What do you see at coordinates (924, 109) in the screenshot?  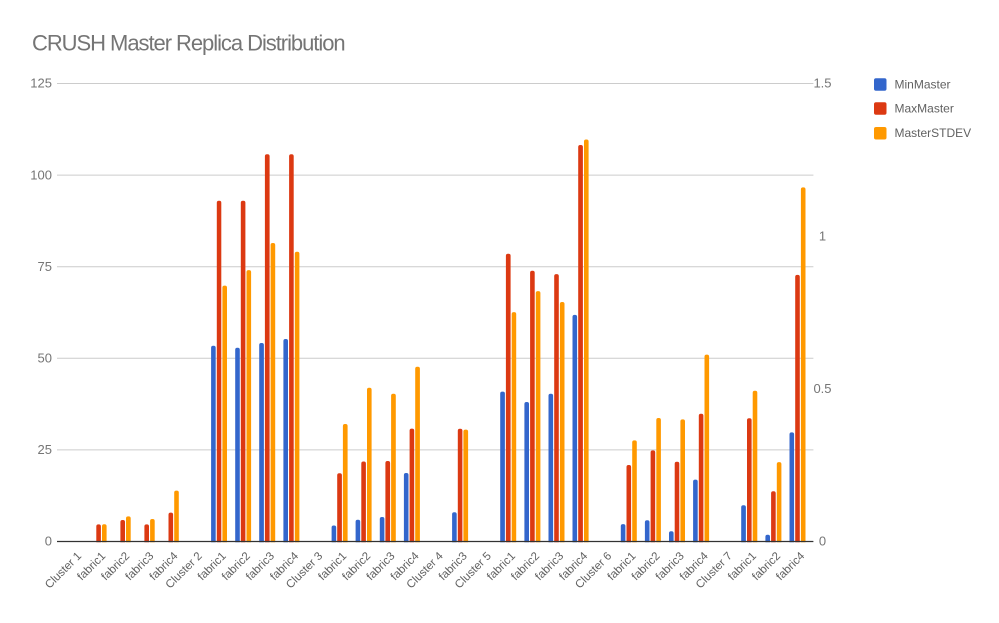 I see `svg-text: MaxMaster` at bounding box center [924, 109].